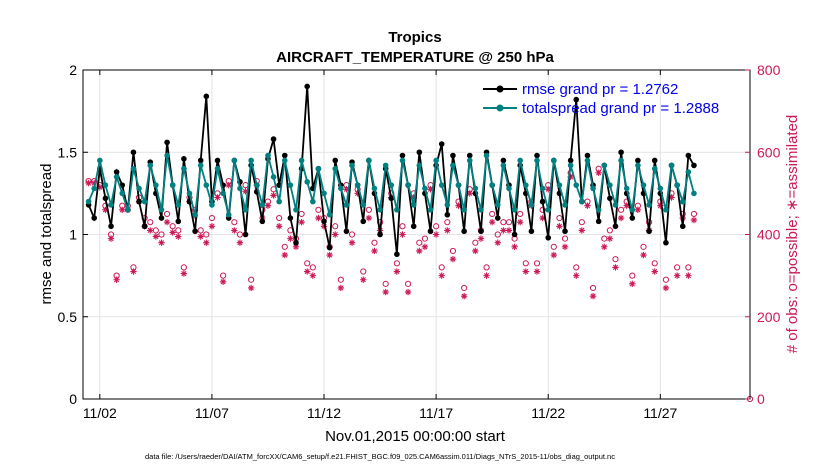 Image resolution: width=830 pixels, height=470 pixels. Describe the element at coordinates (46, 234) in the screenshot. I see `y-axis-label-left: rmse and totalspread` at that location.